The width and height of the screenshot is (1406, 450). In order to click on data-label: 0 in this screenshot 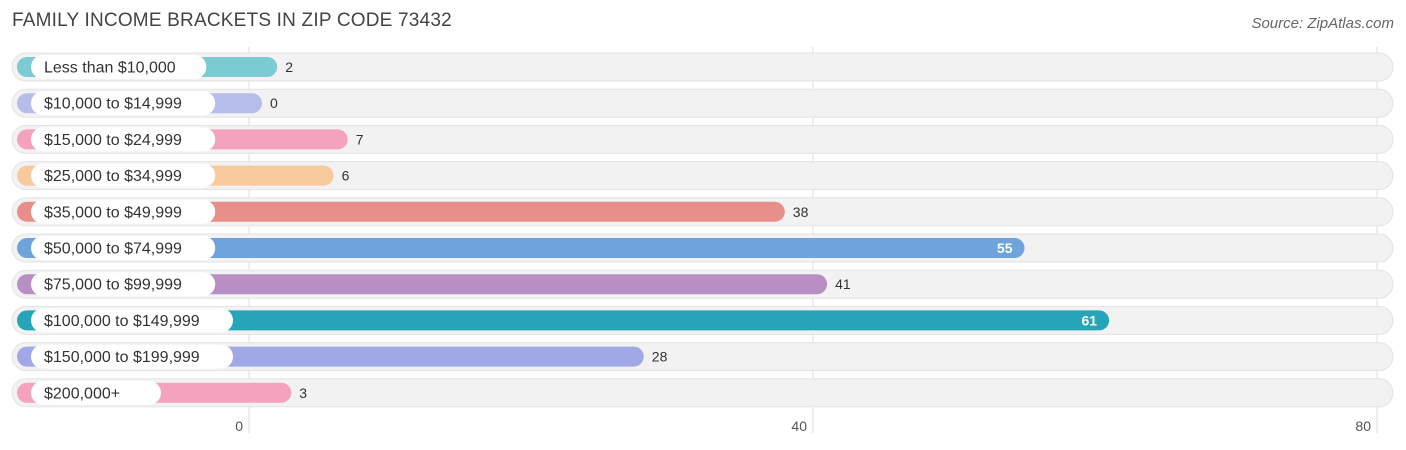, I will do `click(274, 103)`.